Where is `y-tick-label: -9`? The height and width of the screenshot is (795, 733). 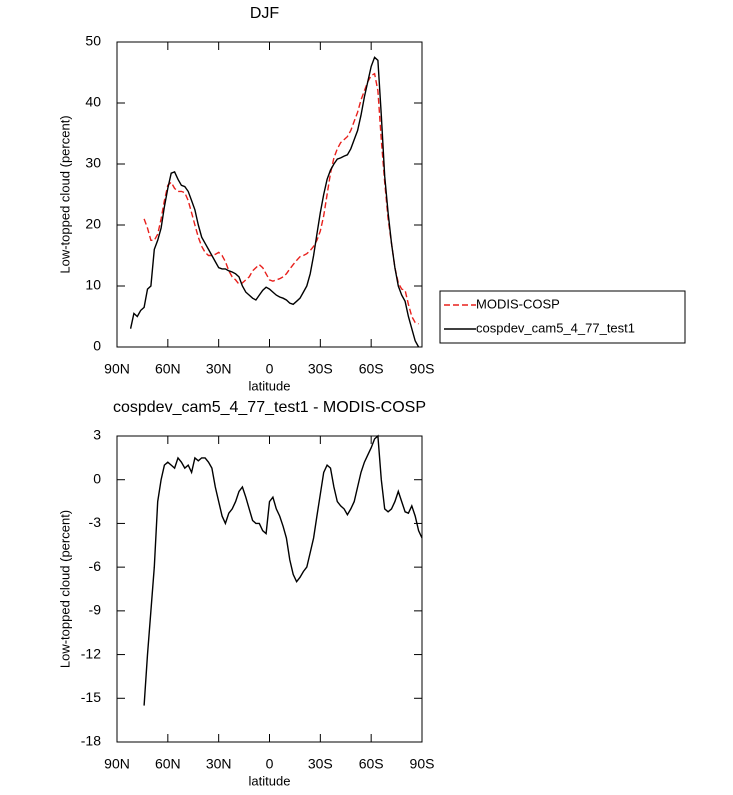
y-tick-label: -9 is located at coordinates (95, 610).